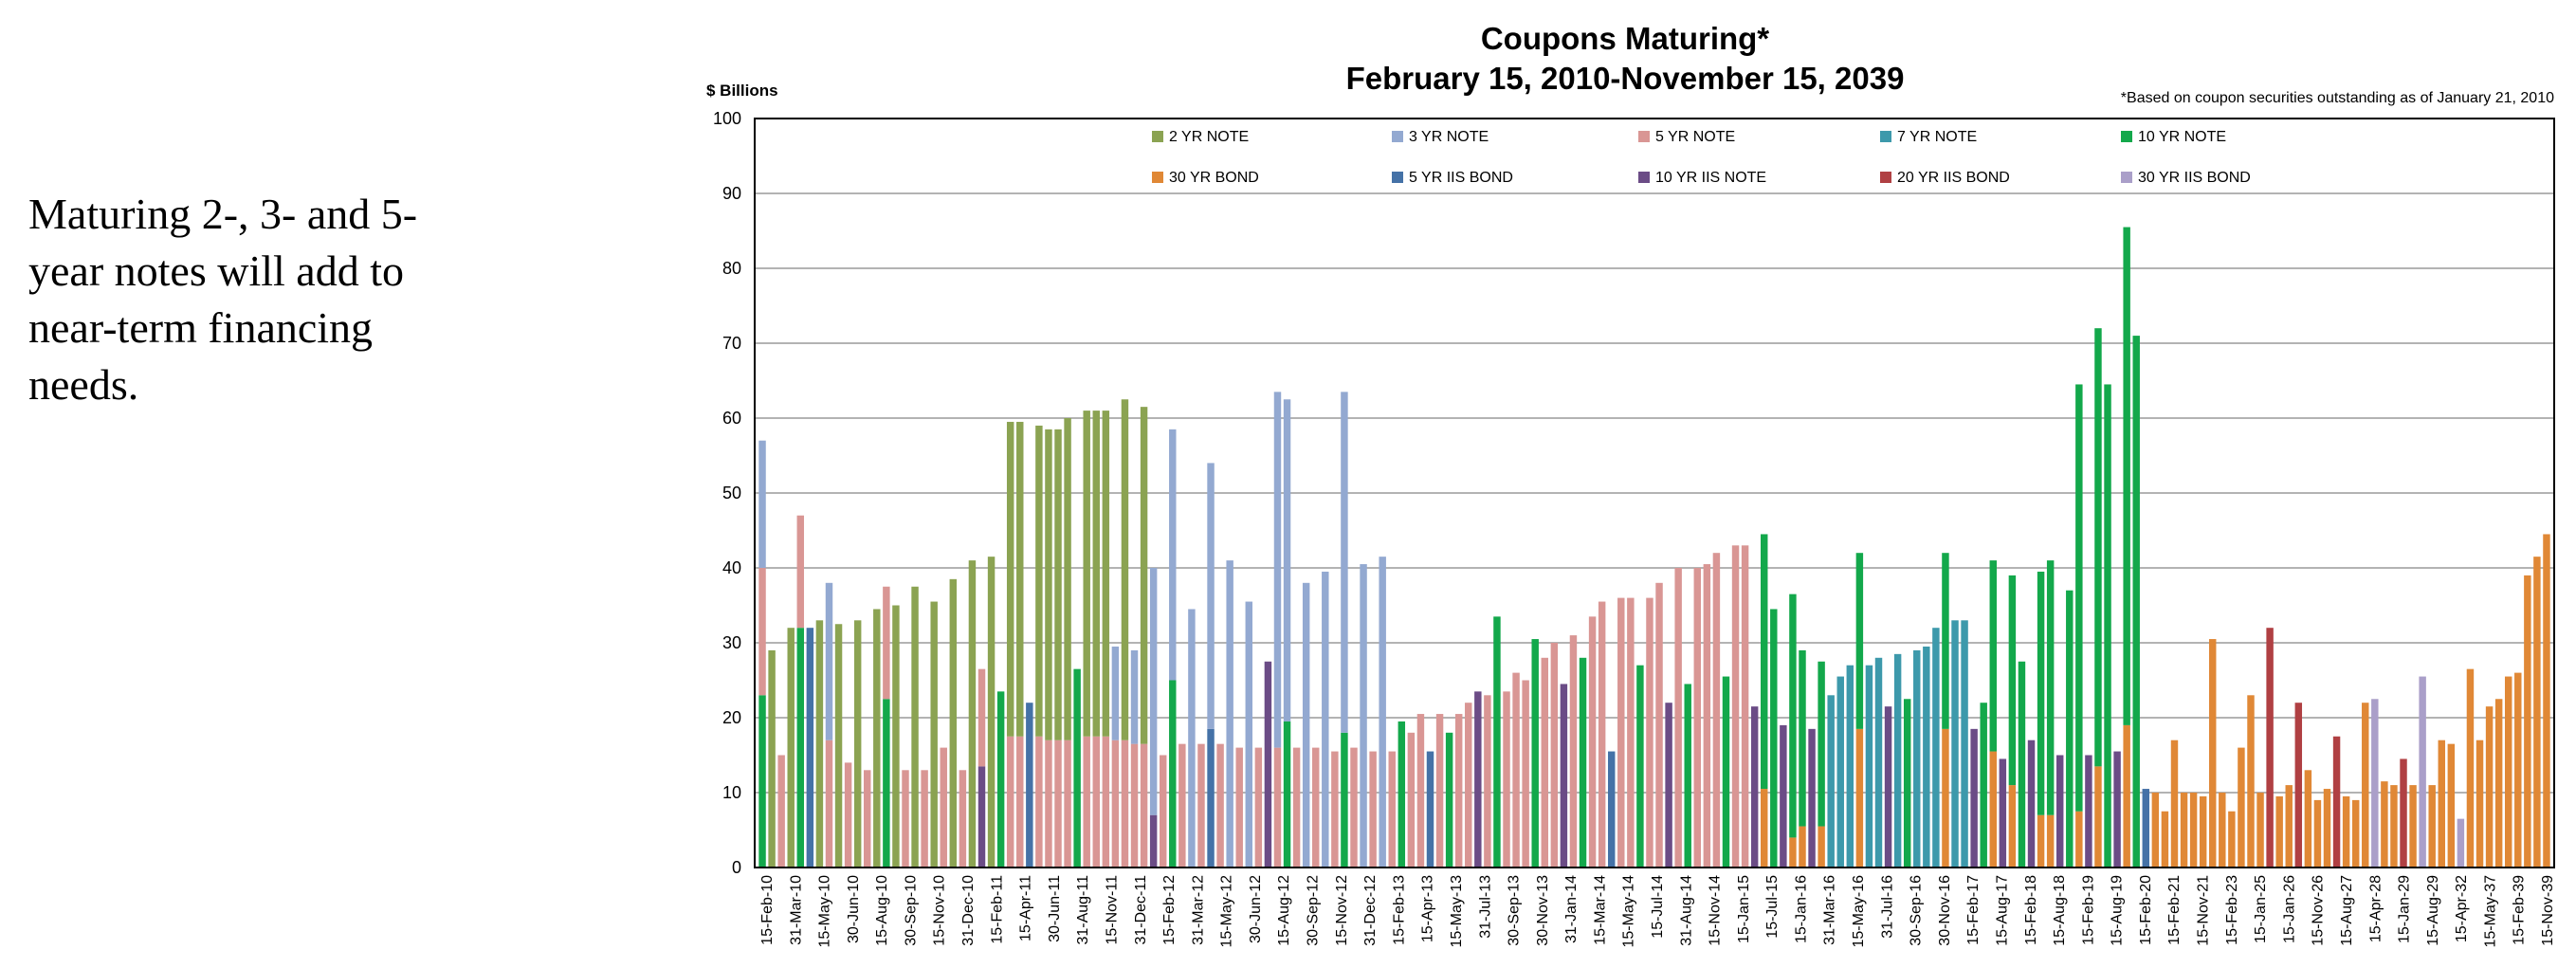  I want to click on x-tick-label: 15-Nov-12, so click(1342, 910).